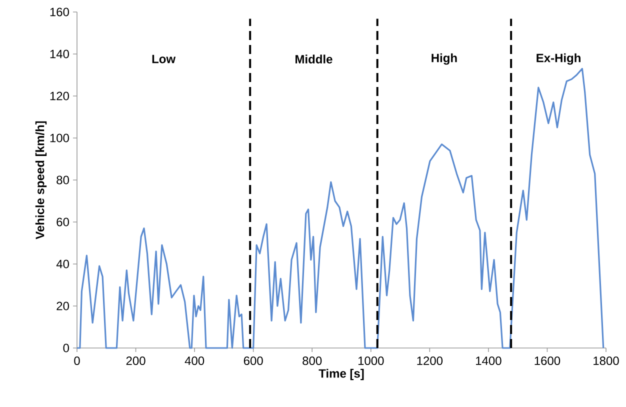 Image resolution: width=626 pixels, height=407 pixels. What do you see at coordinates (194, 361) in the screenshot?
I see `x-tick-label: 400` at bounding box center [194, 361].